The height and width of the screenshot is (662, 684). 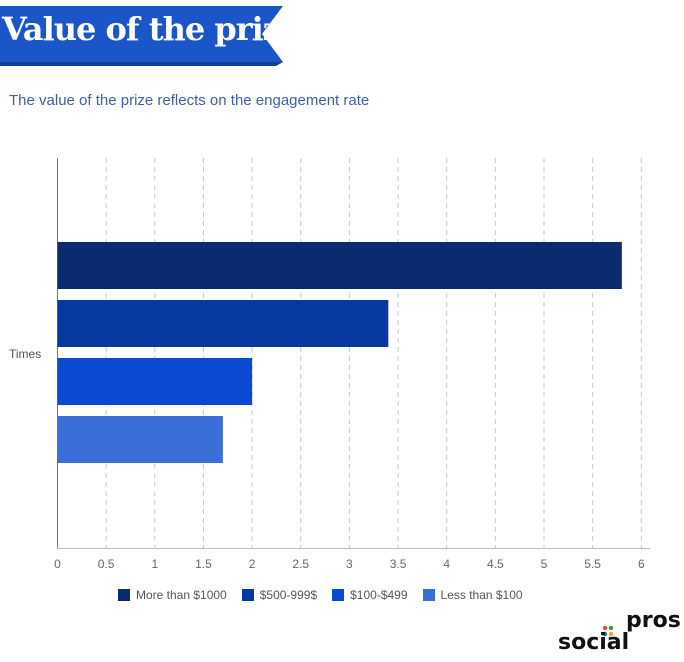 I want to click on x-tick-labels: 0 0.5 1 1.5 2 2.5 3 3.5 4 4.5 5 5.5 6, so click(x=349, y=564).